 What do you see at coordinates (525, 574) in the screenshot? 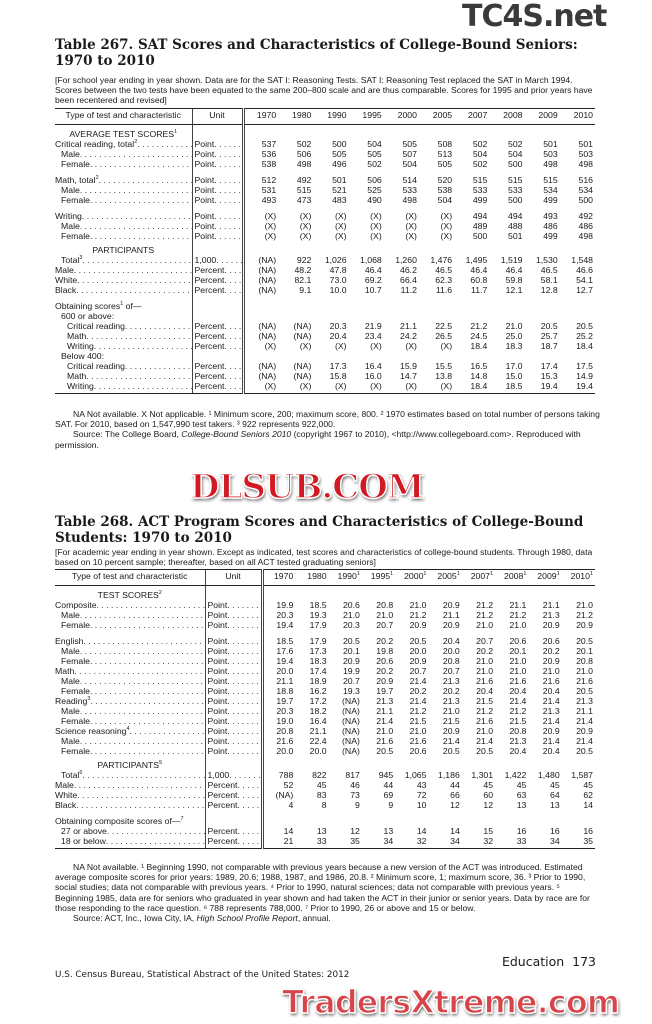
I see `footnote-ref: 1` at bounding box center [525, 574].